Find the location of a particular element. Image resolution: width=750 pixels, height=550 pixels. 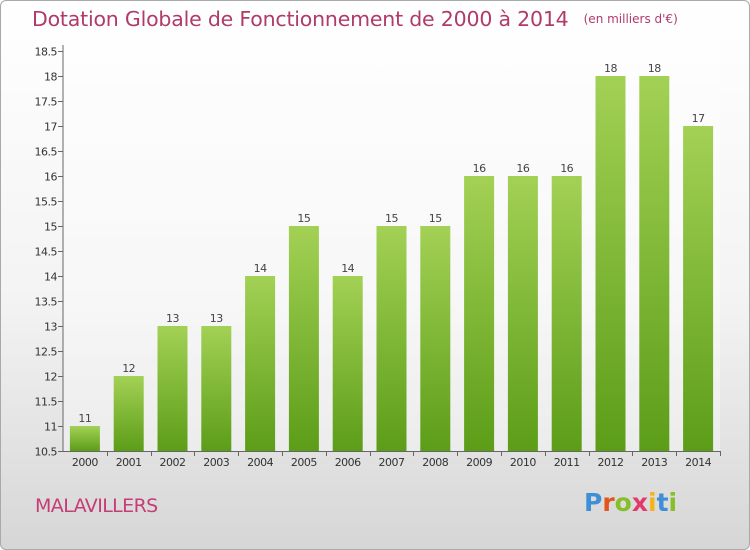

y-tick-label: 11 is located at coordinates (50, 427).